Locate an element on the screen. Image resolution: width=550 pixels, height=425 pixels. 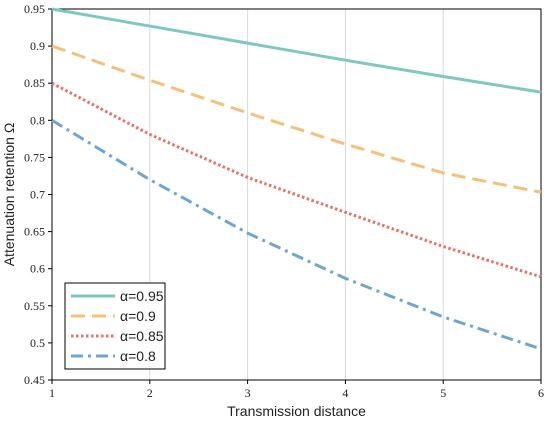
x-tick-label: 3 is located at coordinates (248, 393).